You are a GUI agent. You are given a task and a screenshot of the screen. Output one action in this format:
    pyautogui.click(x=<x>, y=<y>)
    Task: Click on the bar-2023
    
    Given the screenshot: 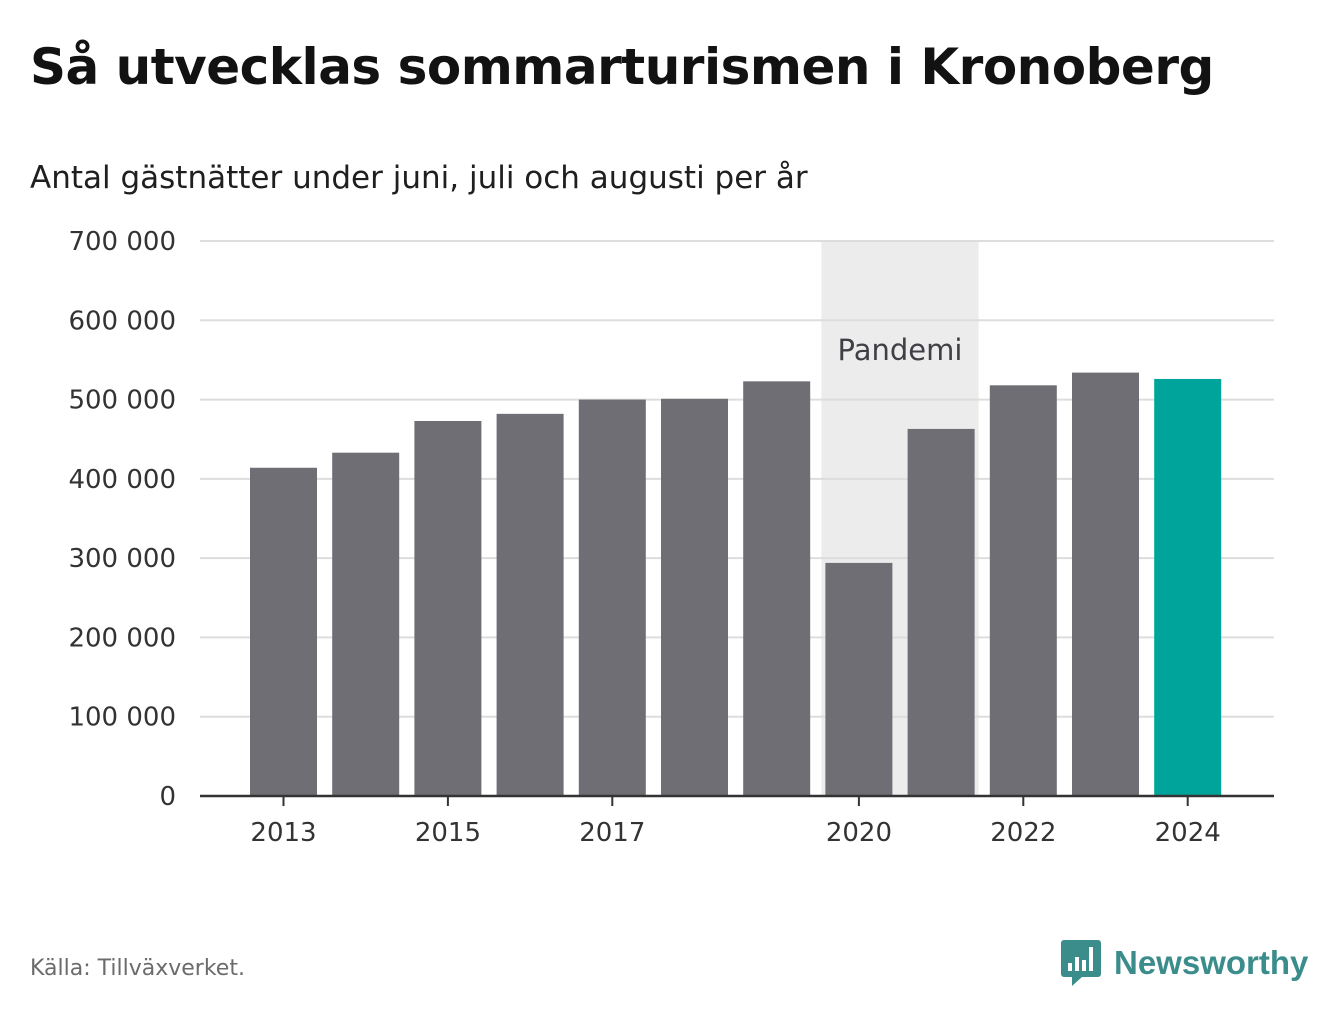 What is the action you would take?
    pyautogui.click(x=1105, y=584)
    